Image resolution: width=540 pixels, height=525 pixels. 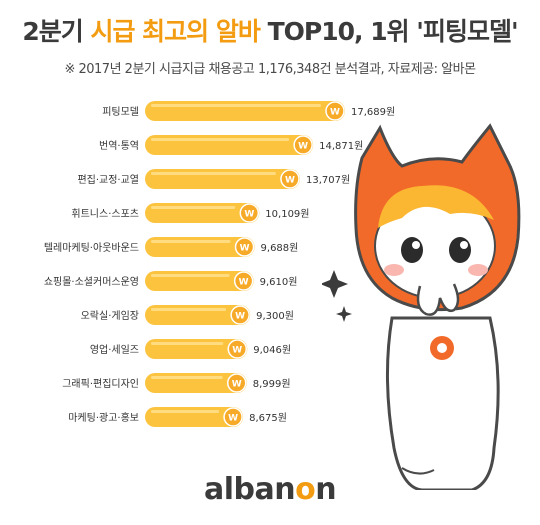 What do you see at coordinates (248, 111) in the screenshot?
I see `bar-row: 피팅모델 W 17,689원` at bounding box center [248, 111].